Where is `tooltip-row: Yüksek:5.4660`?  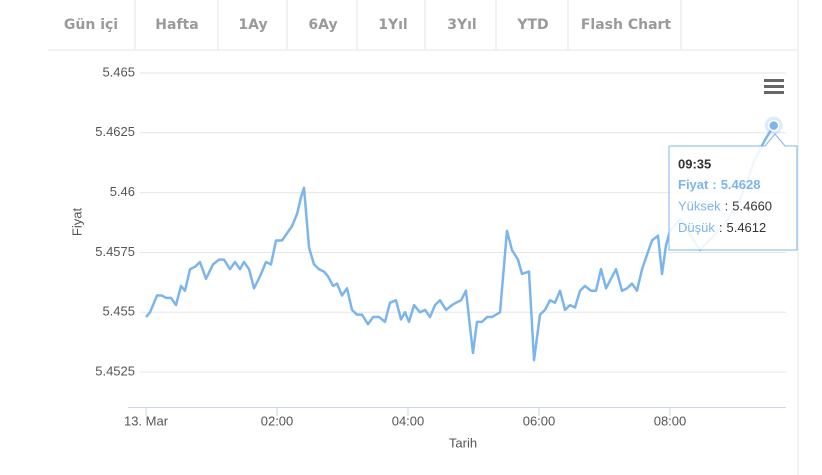 tooltip-row: Yüksek:5.4660 is located at coordinates (725, 206).